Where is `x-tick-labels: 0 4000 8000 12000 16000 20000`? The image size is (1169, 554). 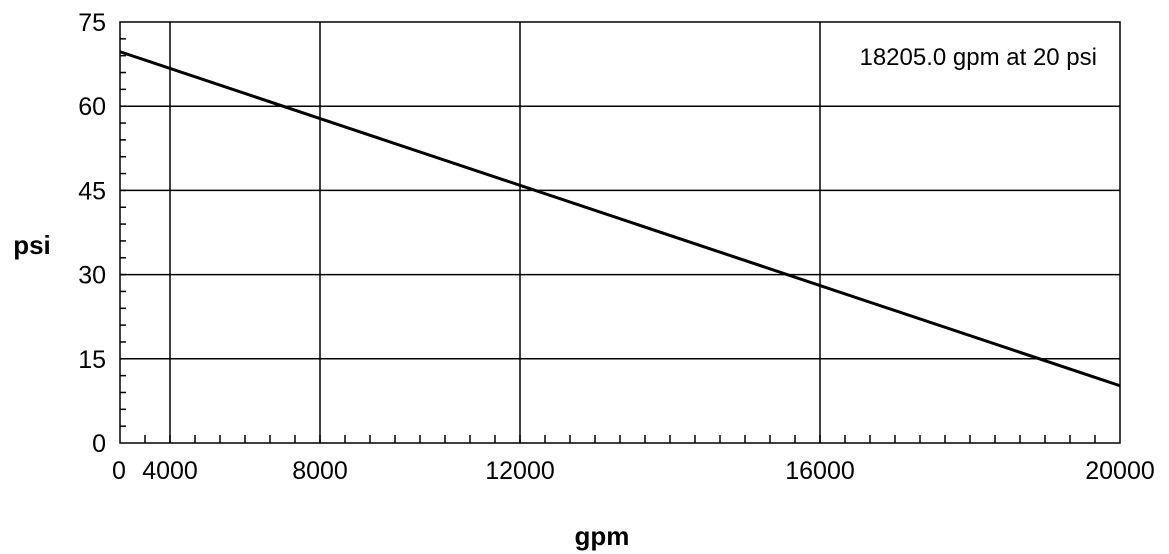 x-tick-labels: 0 4000 8000 12000 16000 20000 is located at coordinates (633, 471).